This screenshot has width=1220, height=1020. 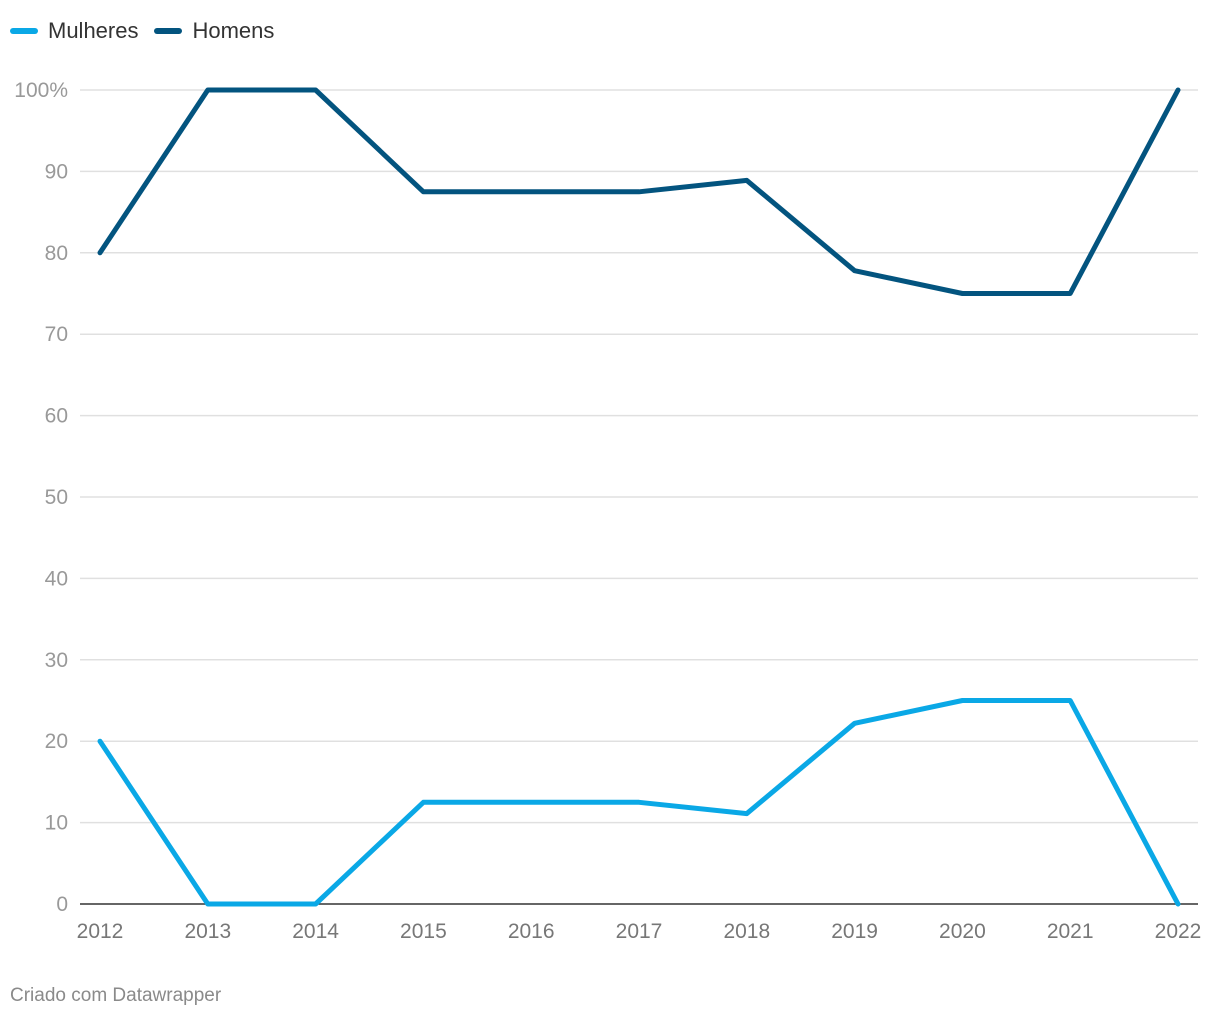 I want to click on x-tick-label: 2018, so click(x=746, y=931).